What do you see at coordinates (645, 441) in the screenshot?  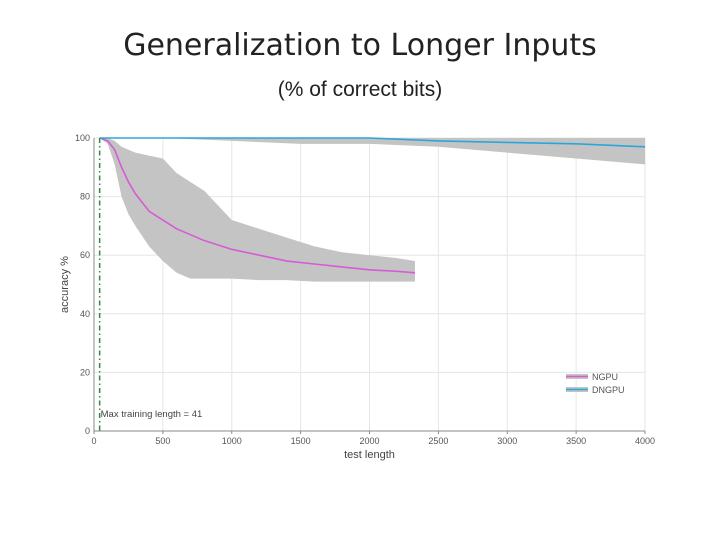 I see `x-tick-label: 4000` at bounding box center [645, 441].